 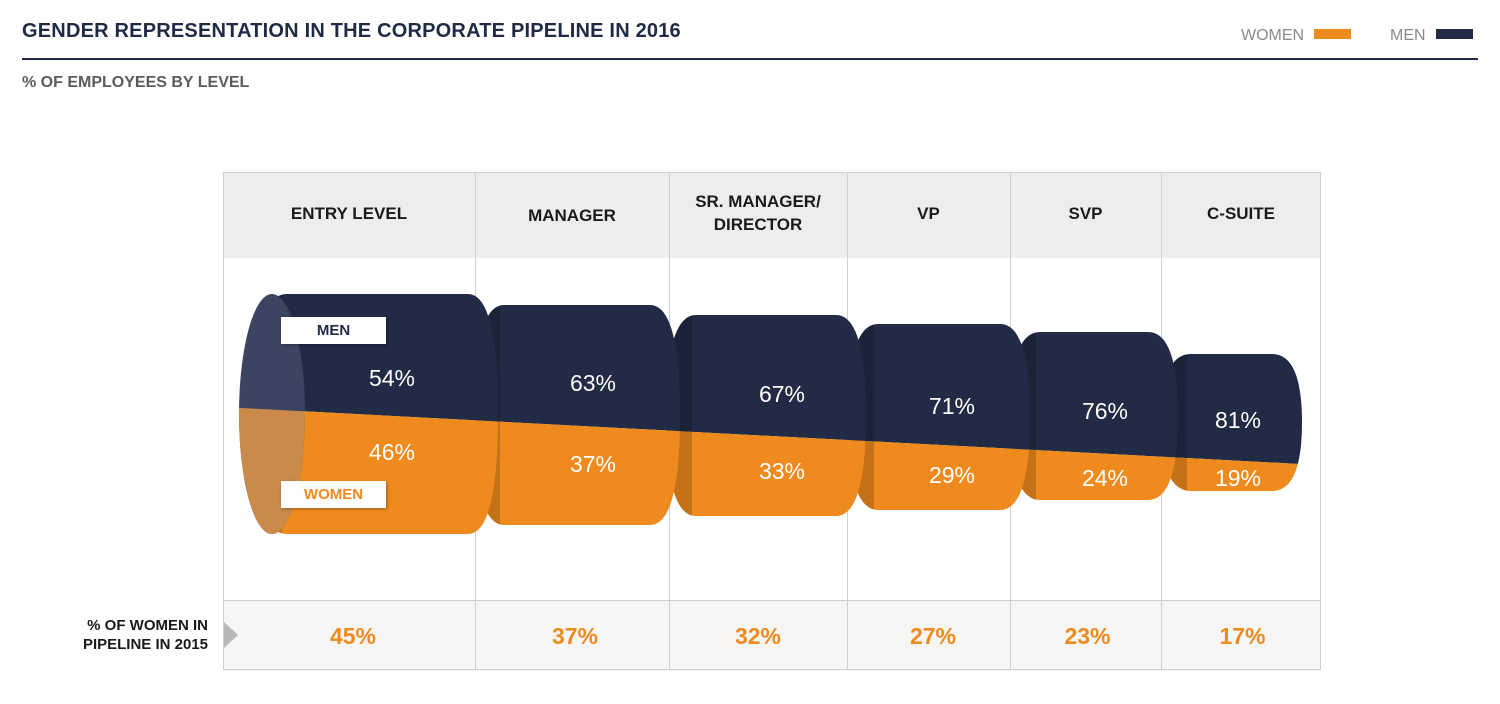 I want to click on column-header-manager: MANAGER, so click(x=572, y=215).